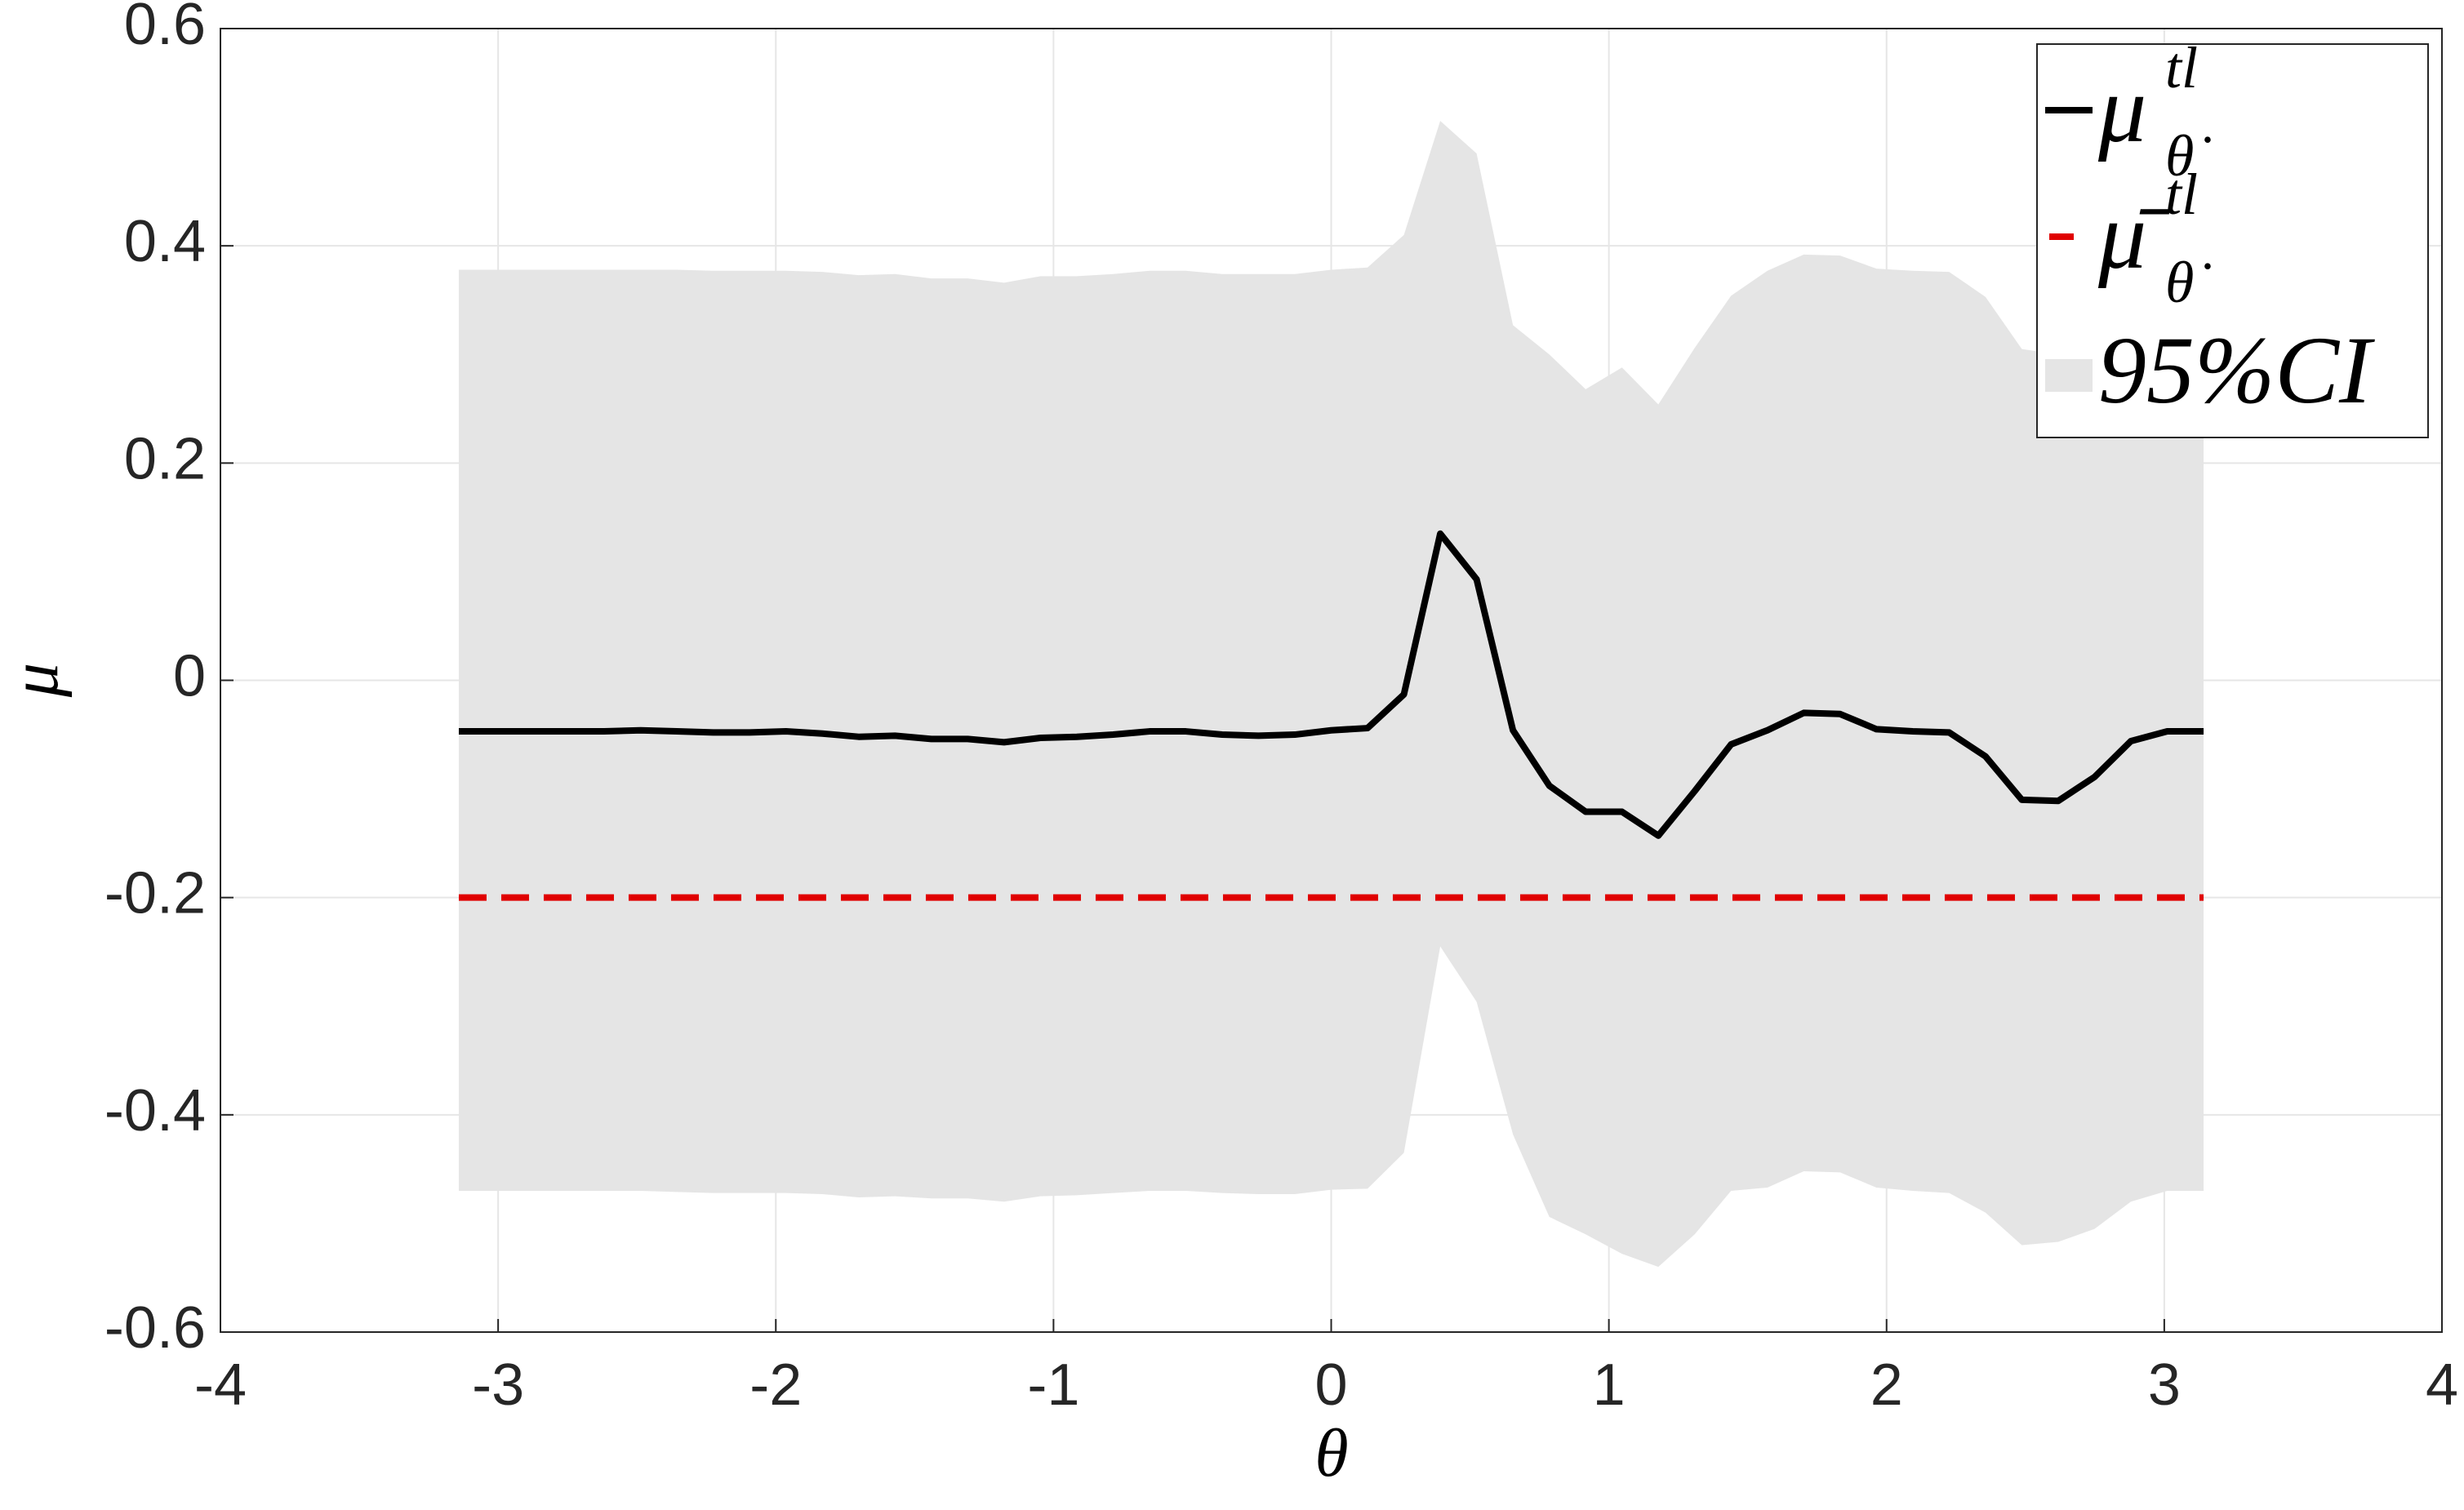 The image size is (2464, 1510). Describe the element at coordinates (165, 241) in the screenshot. I see `y-tick-label: 0.4` at that location.